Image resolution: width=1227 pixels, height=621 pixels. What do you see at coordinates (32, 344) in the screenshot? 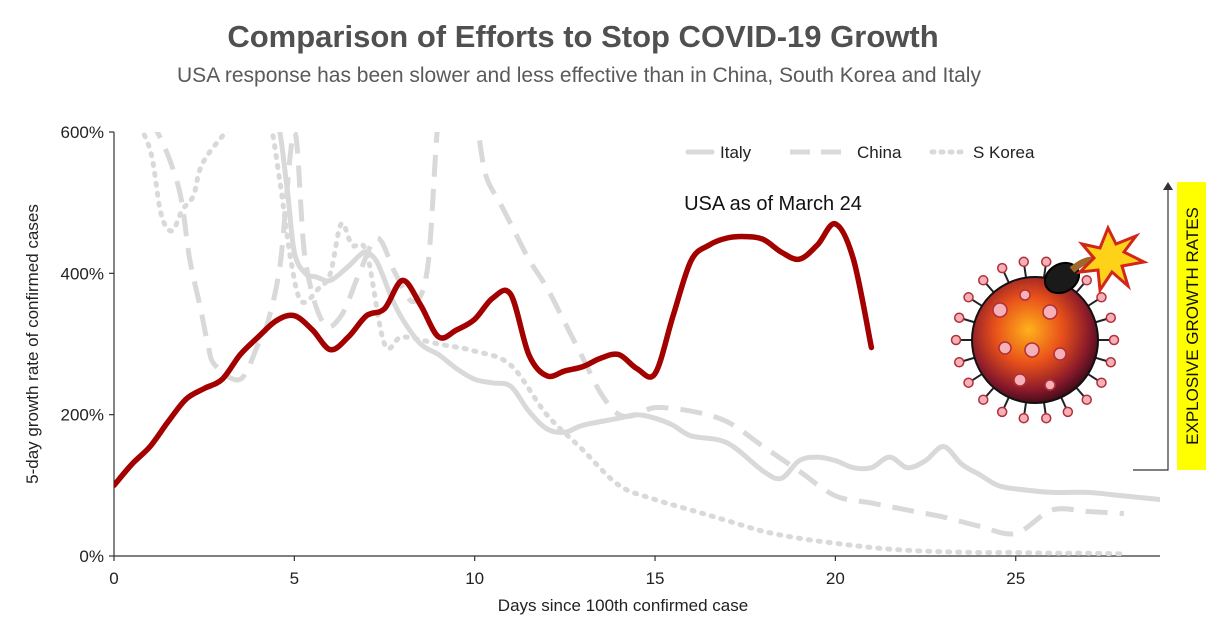
I see `y-axis-label: 5-day growth rate of confirmed cases` at bounding box center [32, 344].